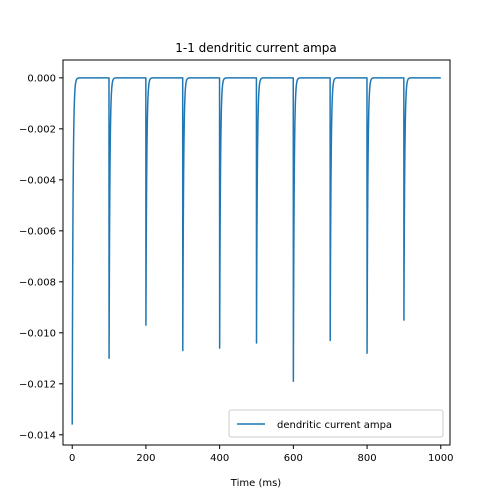 The height and width of the screenshot is (500, 500). I want to click on x-tick-label: 1000, so click(440, 458).